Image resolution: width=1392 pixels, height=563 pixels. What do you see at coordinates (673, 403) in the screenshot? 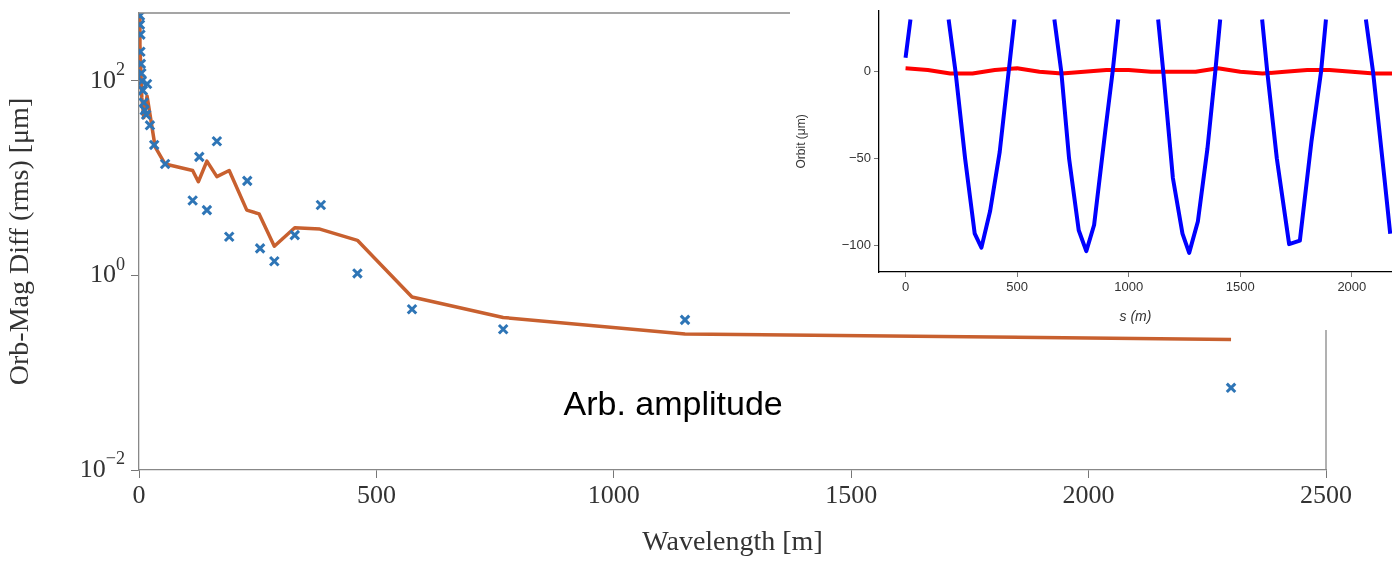
I see `annotation: Arb. amplitude` at bounding box center [673, 403].